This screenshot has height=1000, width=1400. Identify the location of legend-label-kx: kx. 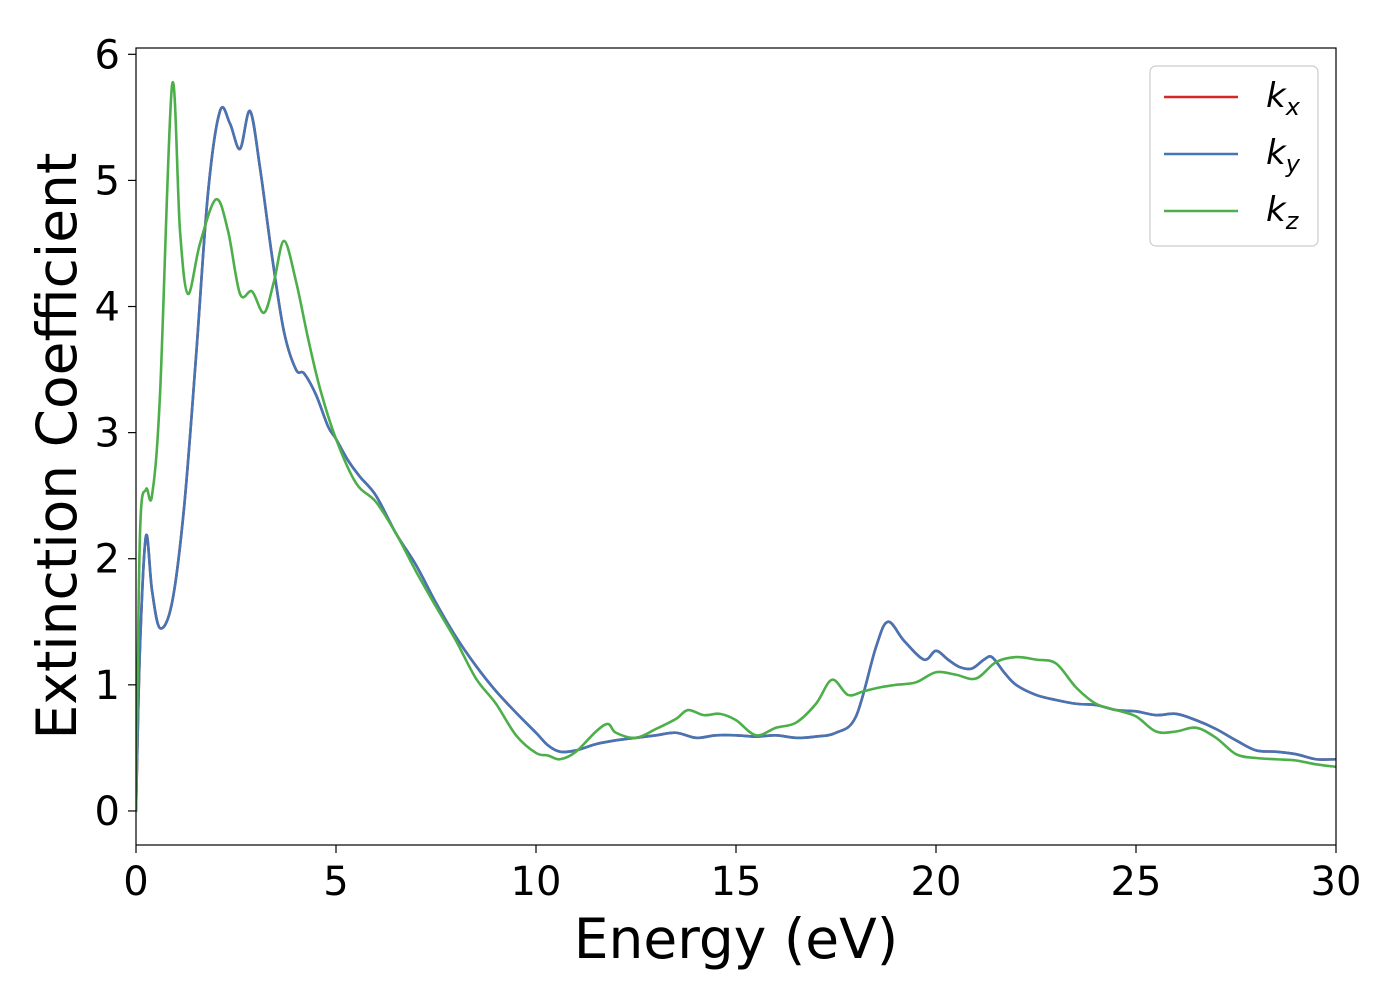
(1283, 98).